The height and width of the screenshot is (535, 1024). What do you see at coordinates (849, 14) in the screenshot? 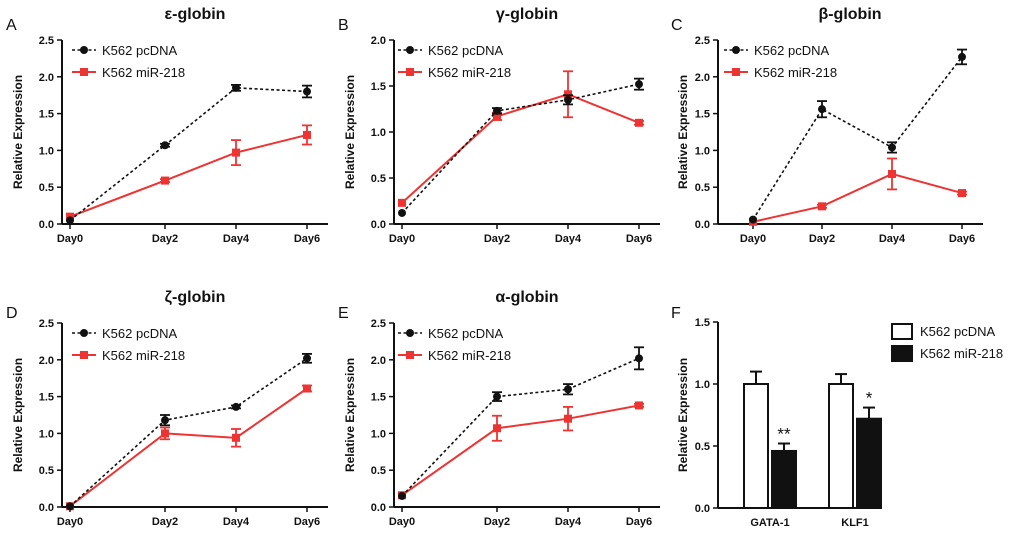
I see `chart-title: β-globin` at bounding box center [849, 14].